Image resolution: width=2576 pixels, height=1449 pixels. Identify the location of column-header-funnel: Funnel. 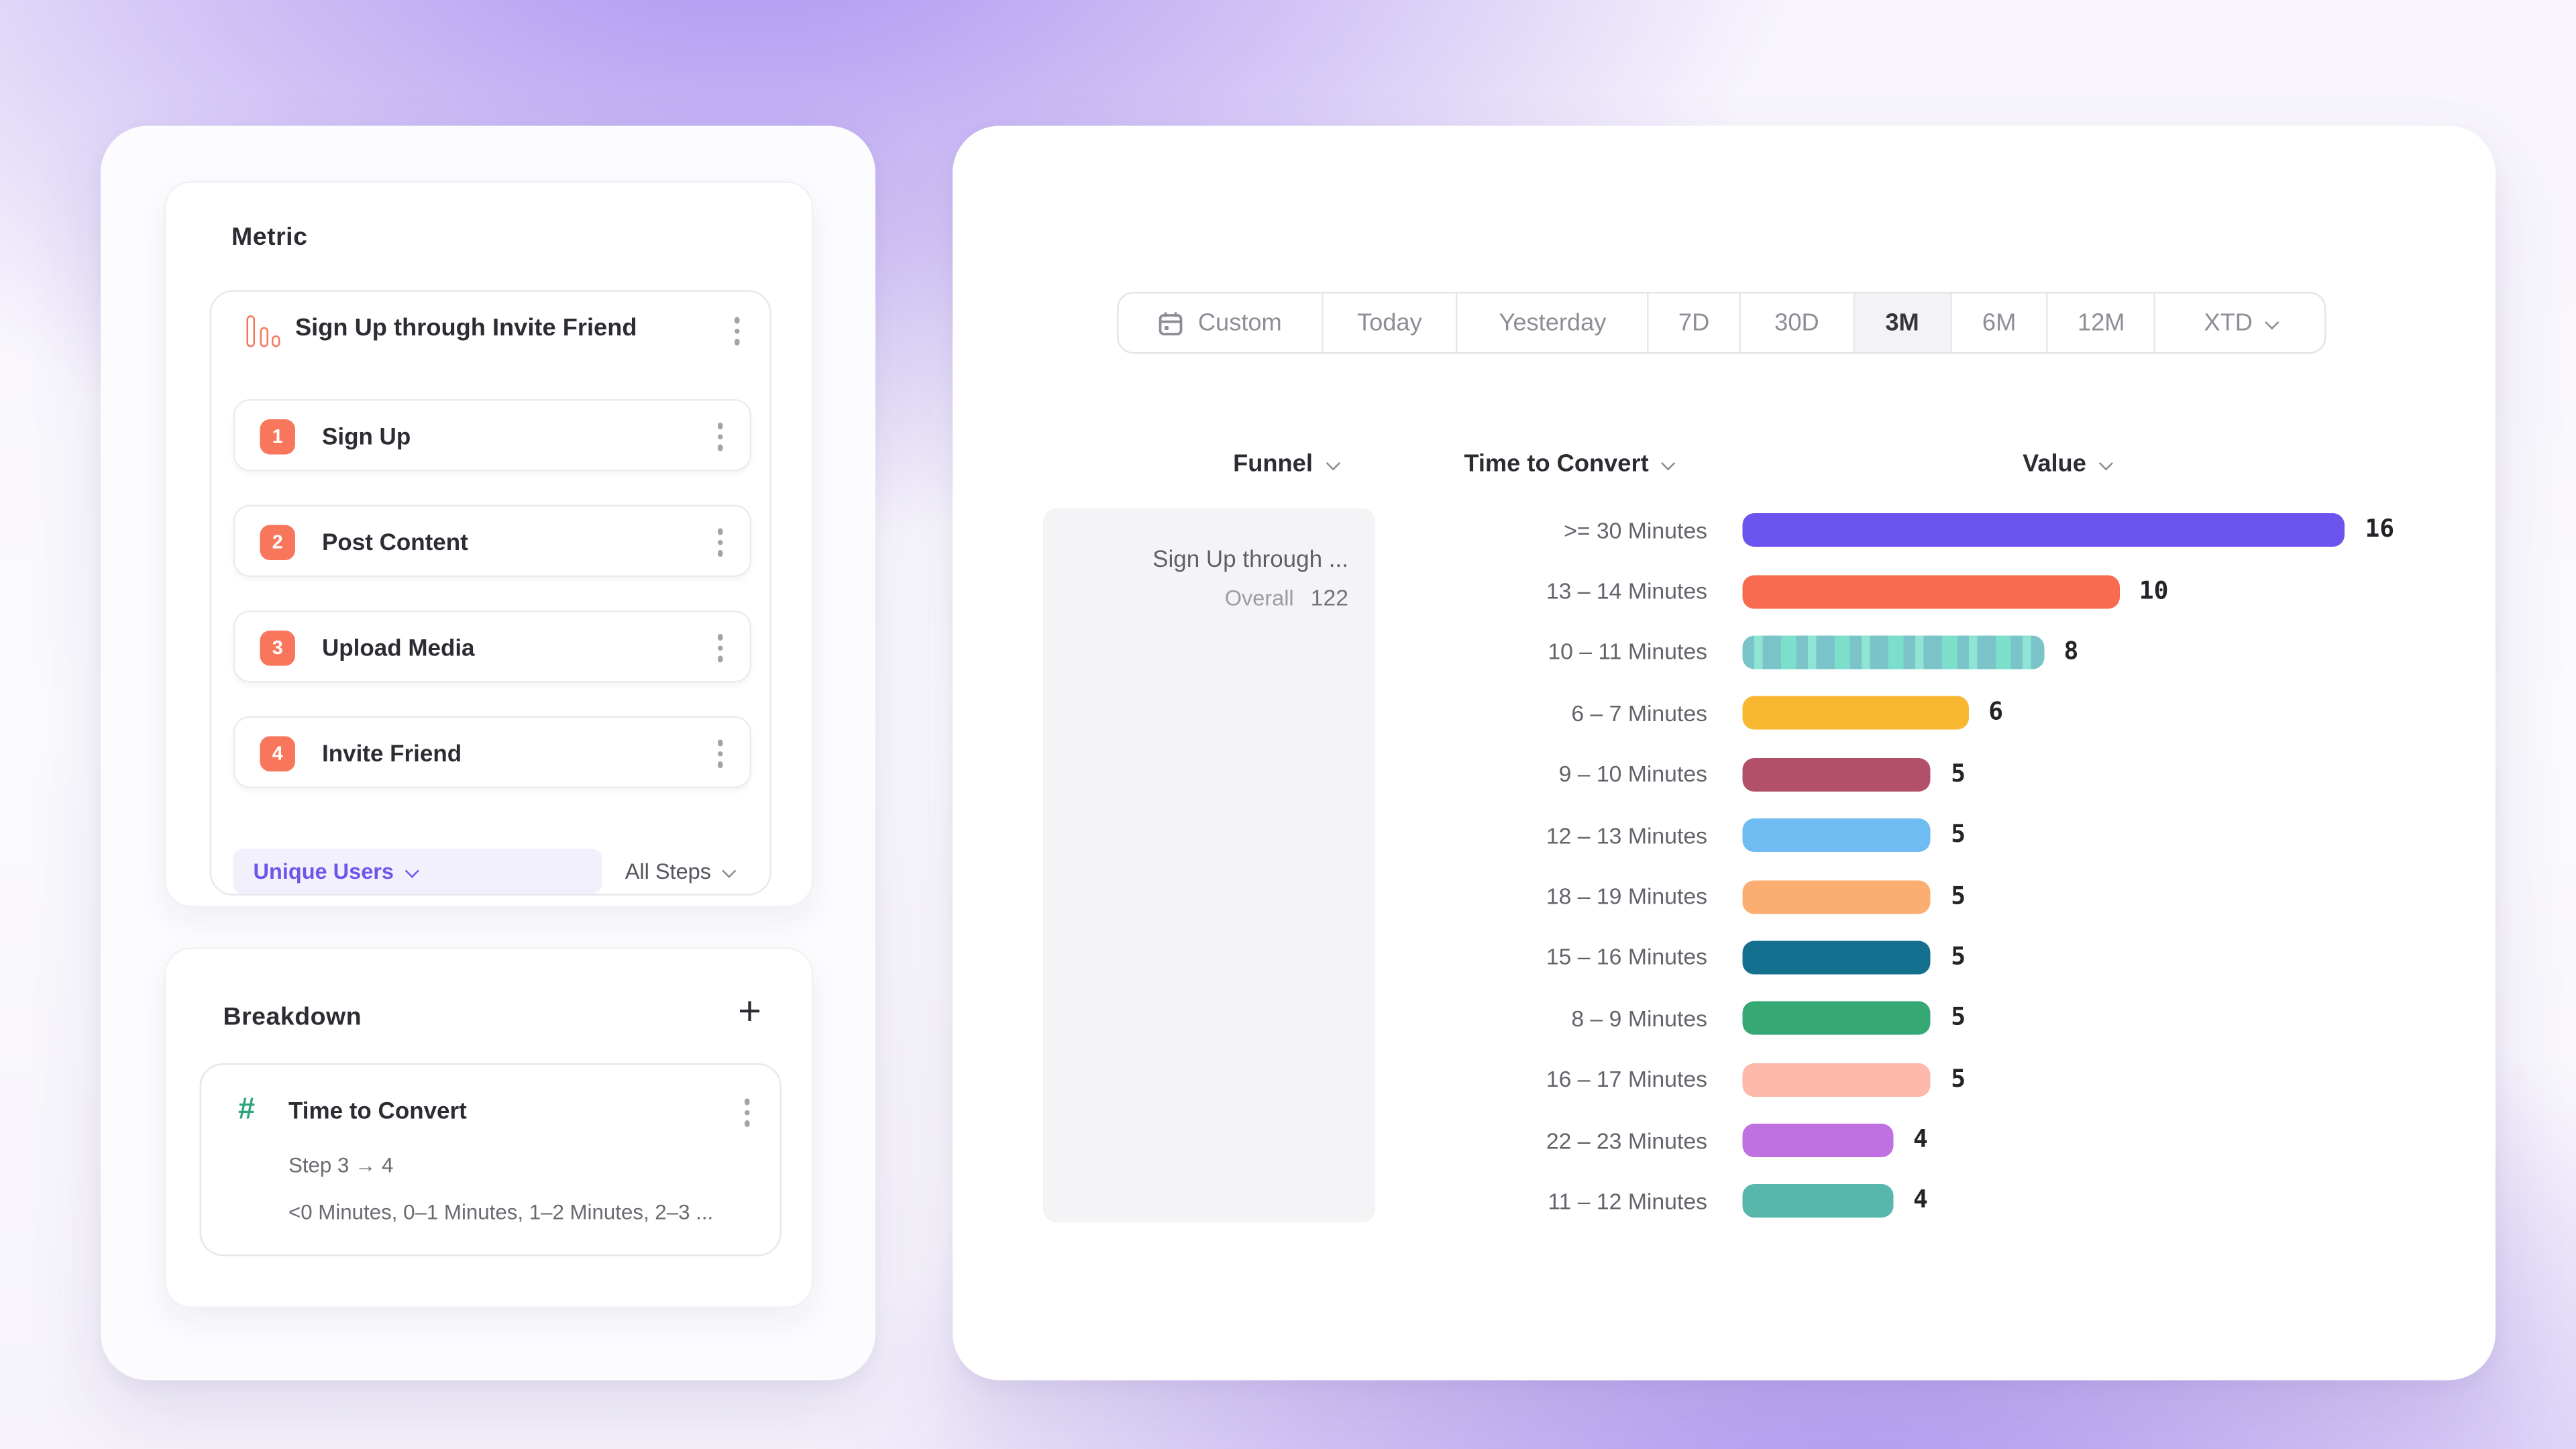
(1286, 464).